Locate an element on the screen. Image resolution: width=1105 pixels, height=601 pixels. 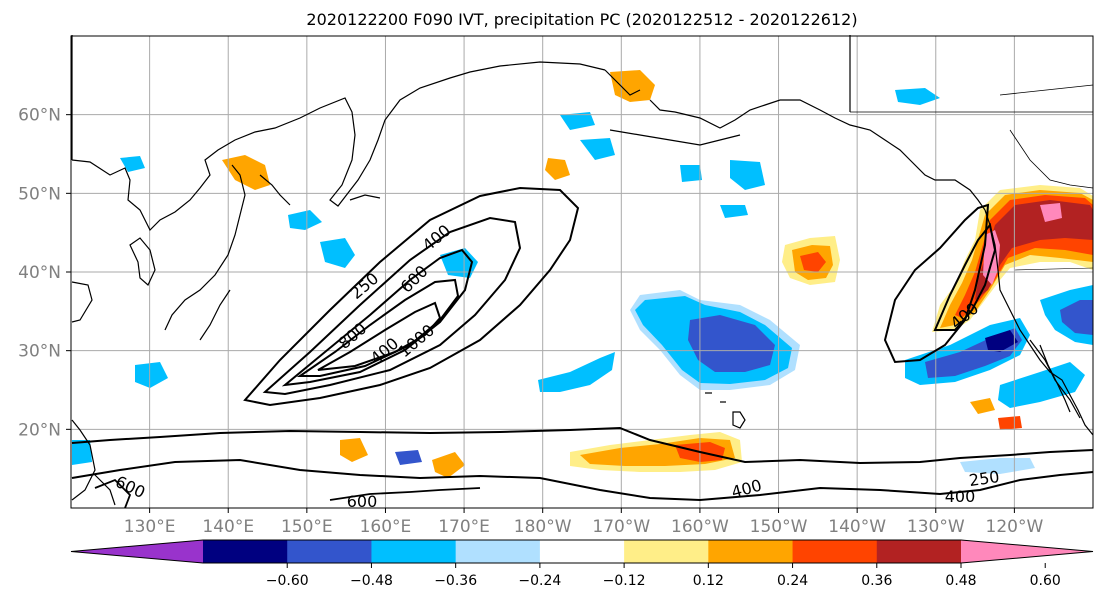
colorbar-tick-label: −0.48 is located at coordinates (371, 581).